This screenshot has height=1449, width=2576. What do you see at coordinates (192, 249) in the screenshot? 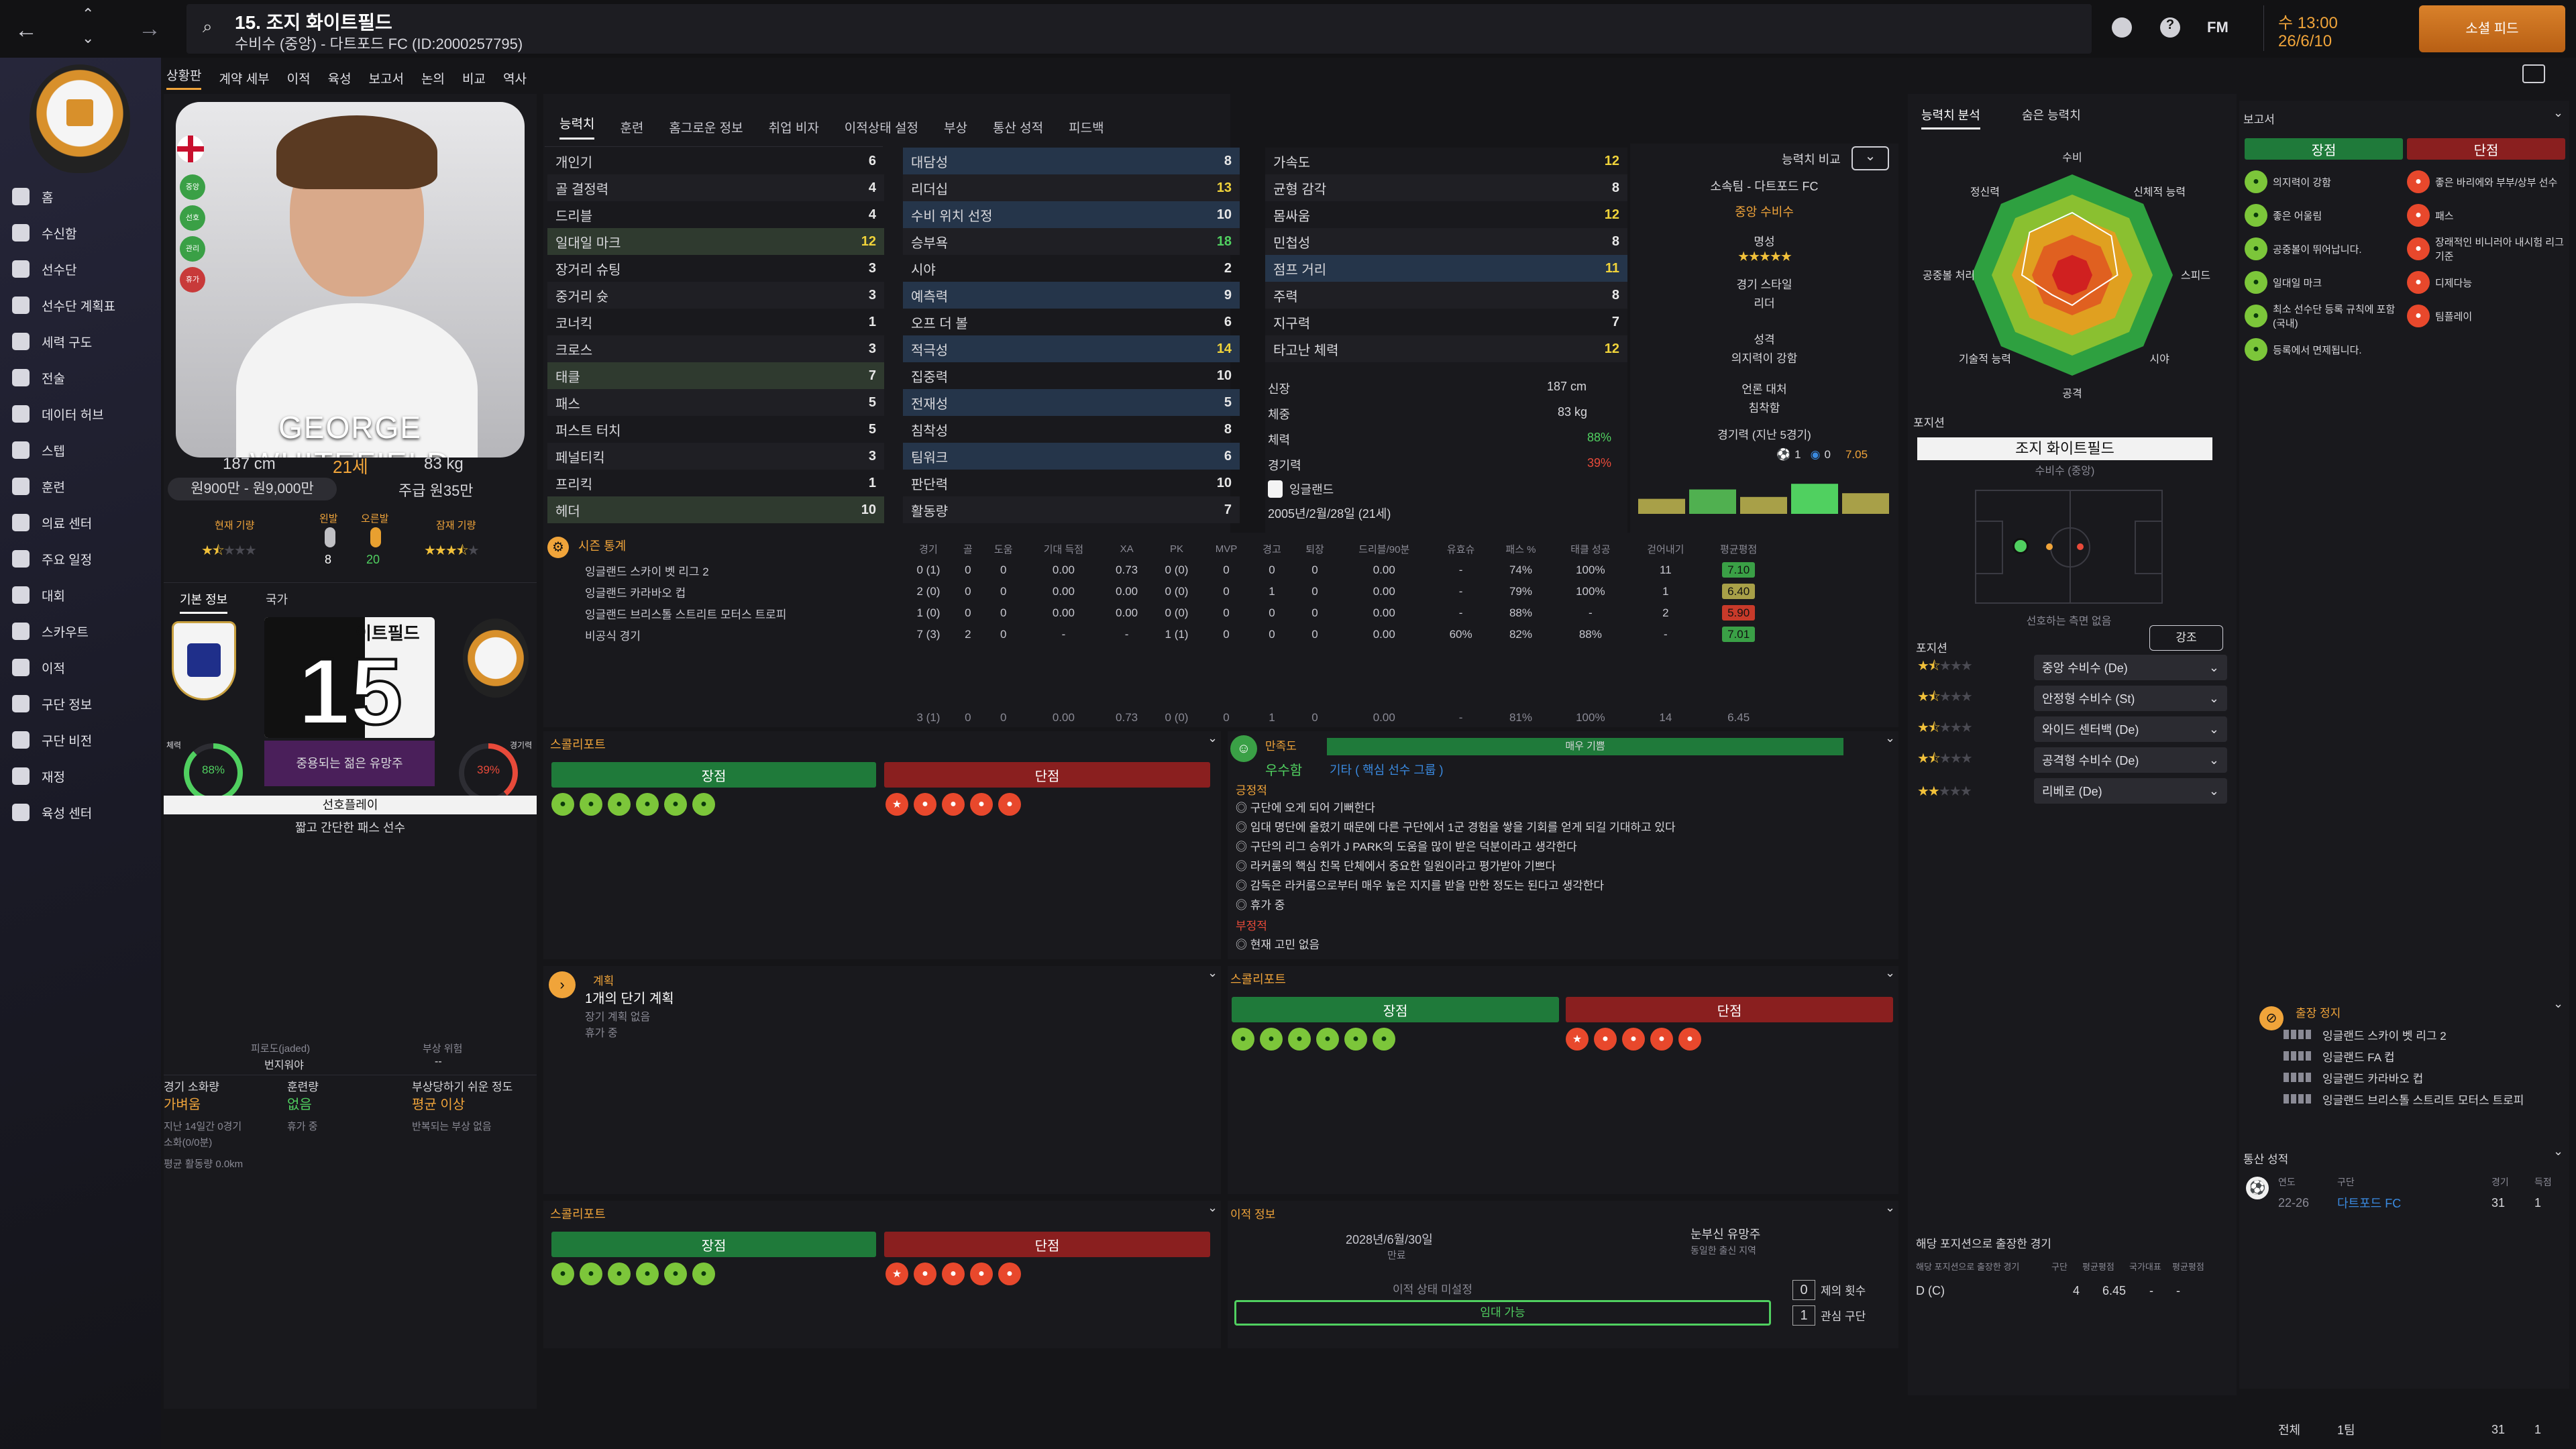
I see `role-badge-managed: 관리` at bounding box center [192, 249].